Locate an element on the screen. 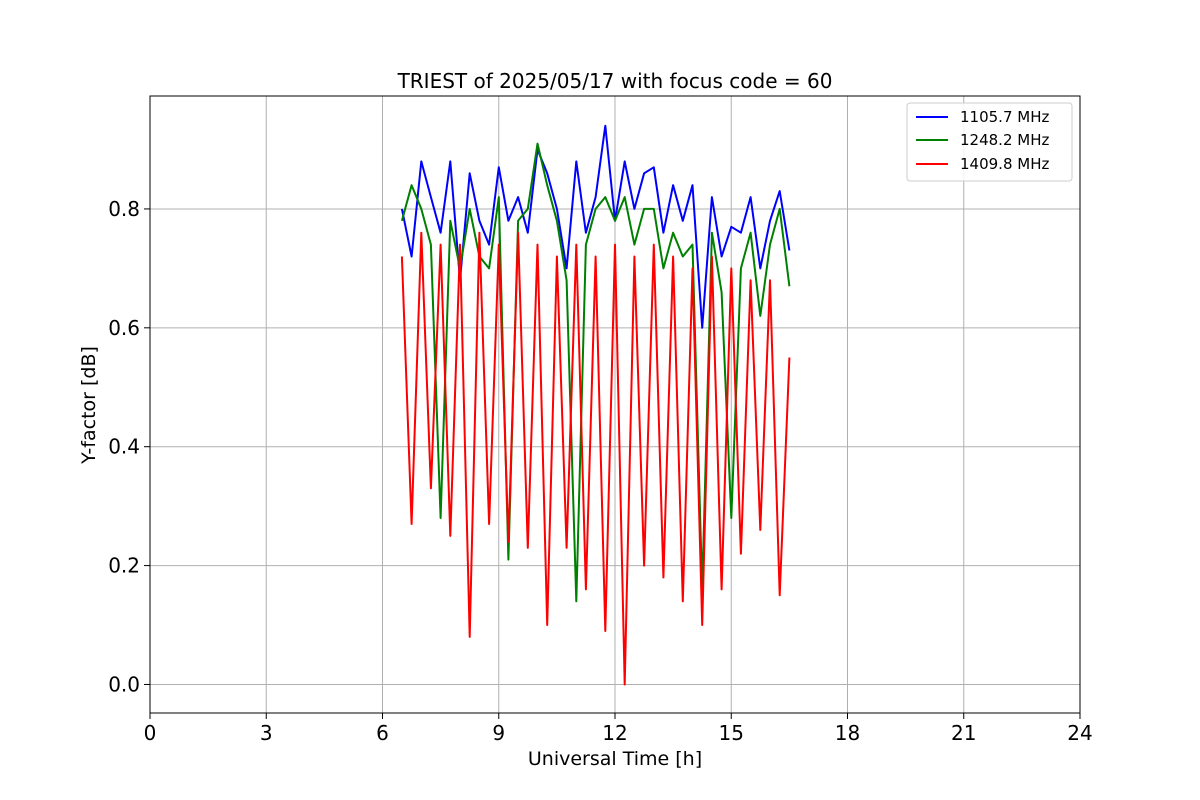  x-axis-label: Universal Time [h] is located at coordinates (615, 759).